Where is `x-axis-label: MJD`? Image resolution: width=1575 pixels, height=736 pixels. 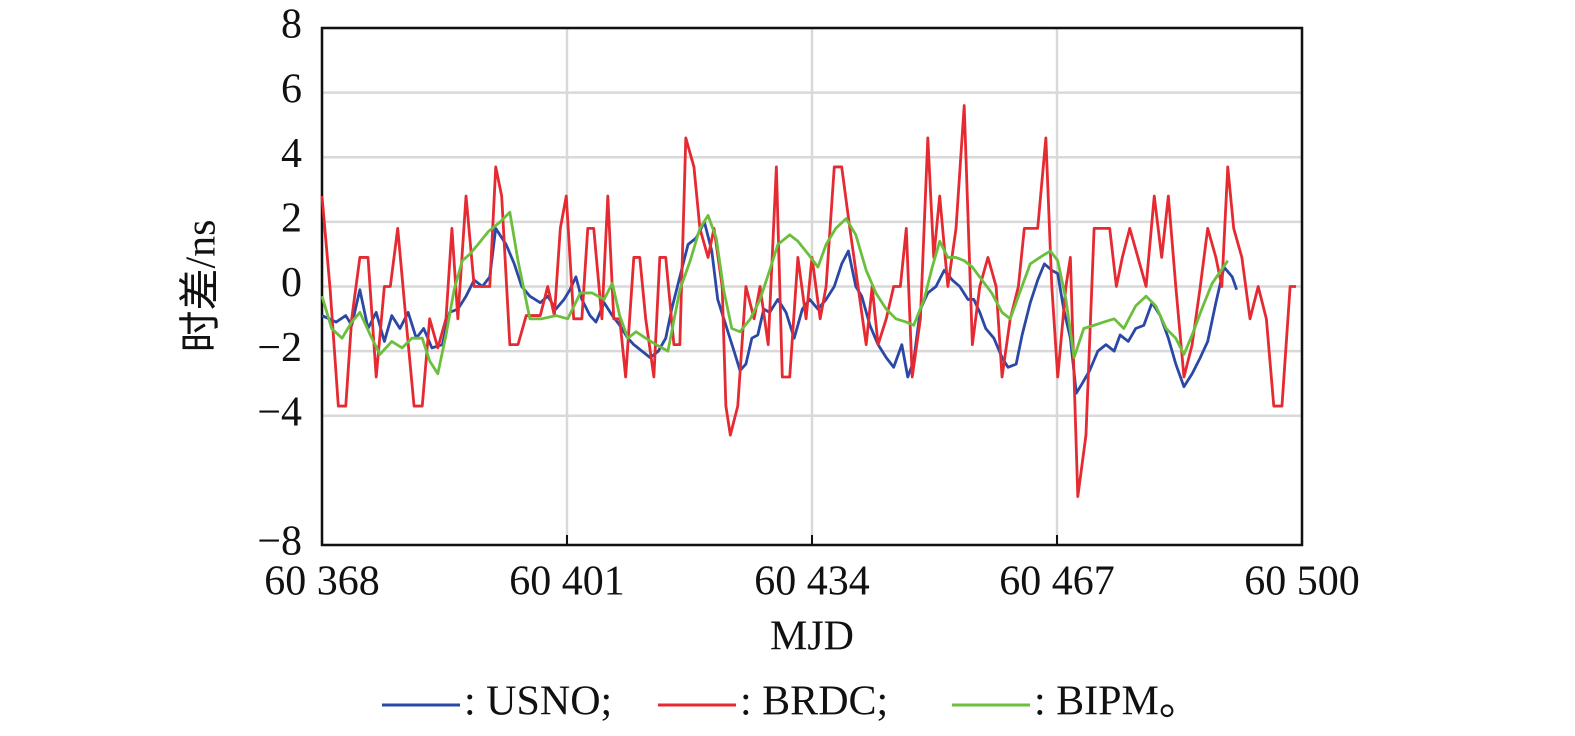 x-axis-label: MJD is located at coordinates (812, 637).